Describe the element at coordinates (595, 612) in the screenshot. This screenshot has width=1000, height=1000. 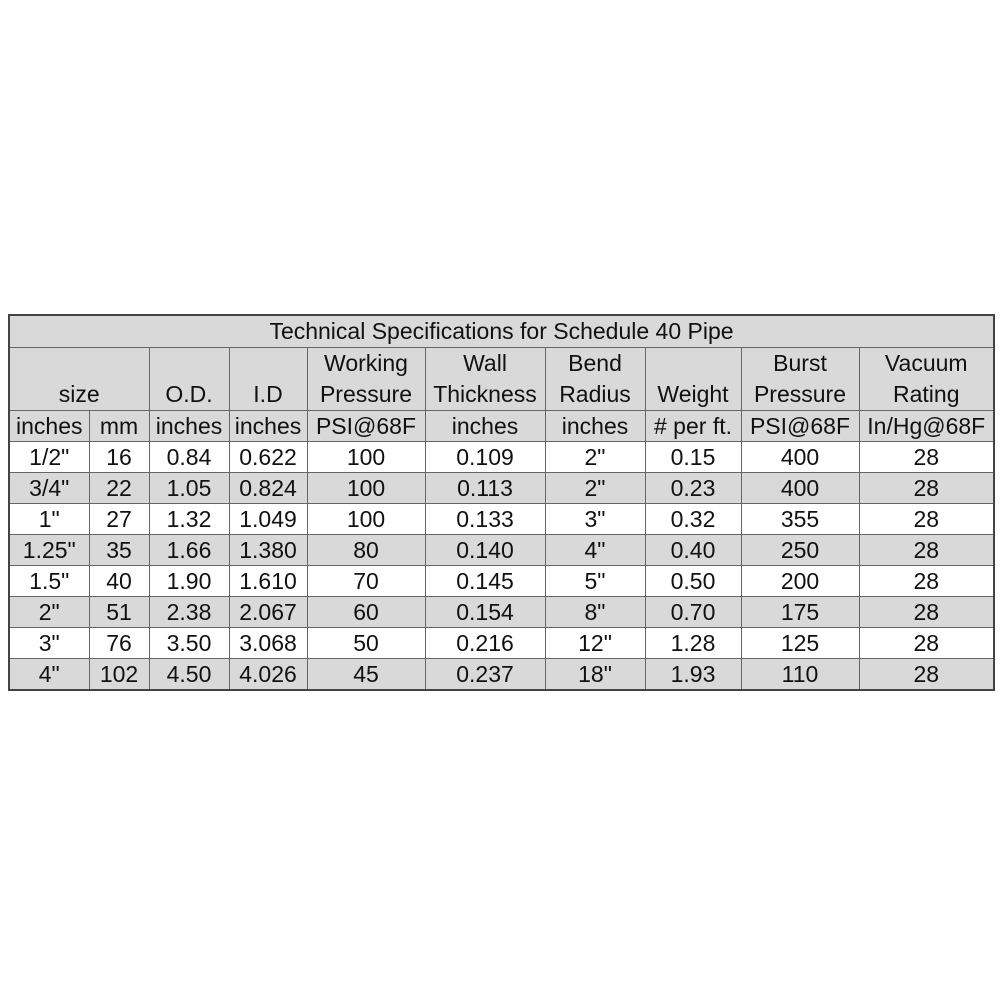
I see `table-cell: 8"` at that location.